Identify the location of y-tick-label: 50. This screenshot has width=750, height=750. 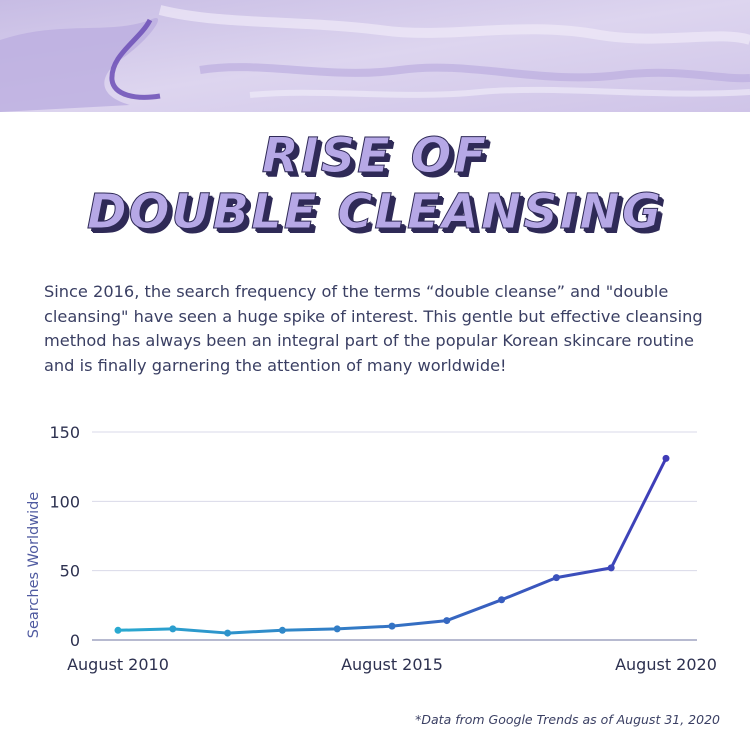
(70, 571).